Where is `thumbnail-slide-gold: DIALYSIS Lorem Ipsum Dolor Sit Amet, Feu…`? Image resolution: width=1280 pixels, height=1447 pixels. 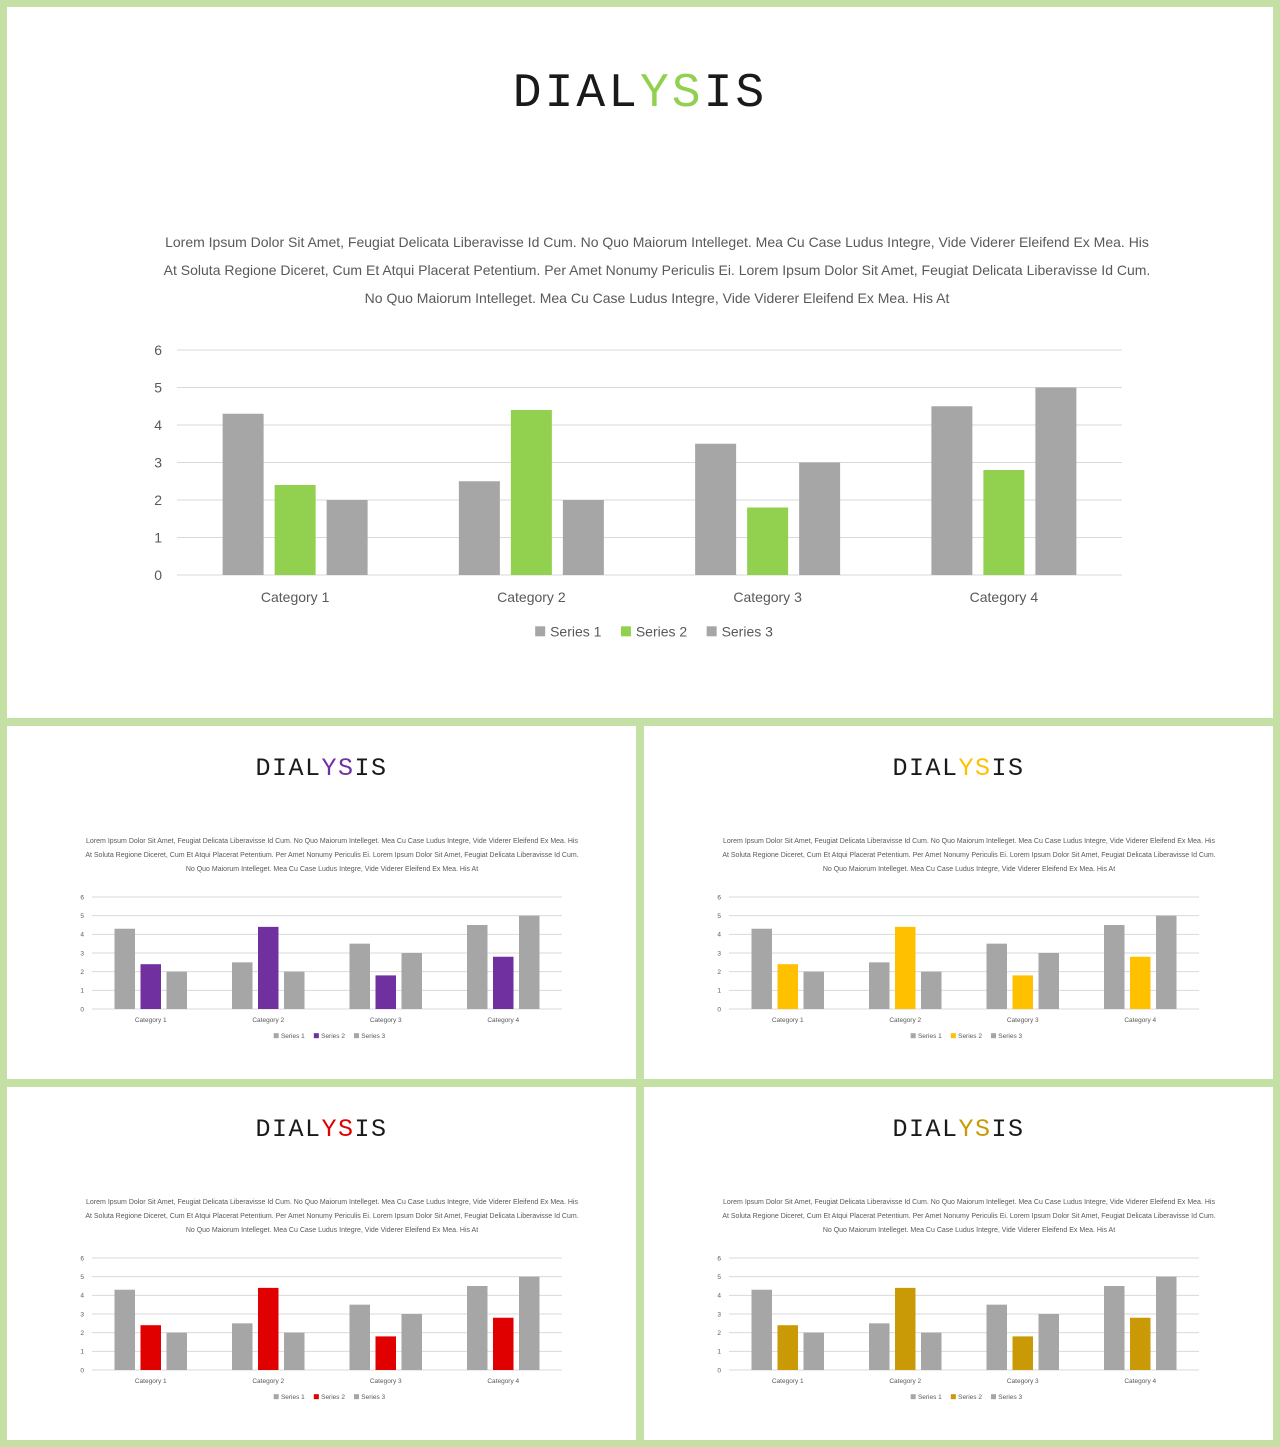
thumbnail-slide-gold: DIALYSIS Lorem Ipsum Dolor Sit Amet, Feu… is located at coordinates (958, 1263).